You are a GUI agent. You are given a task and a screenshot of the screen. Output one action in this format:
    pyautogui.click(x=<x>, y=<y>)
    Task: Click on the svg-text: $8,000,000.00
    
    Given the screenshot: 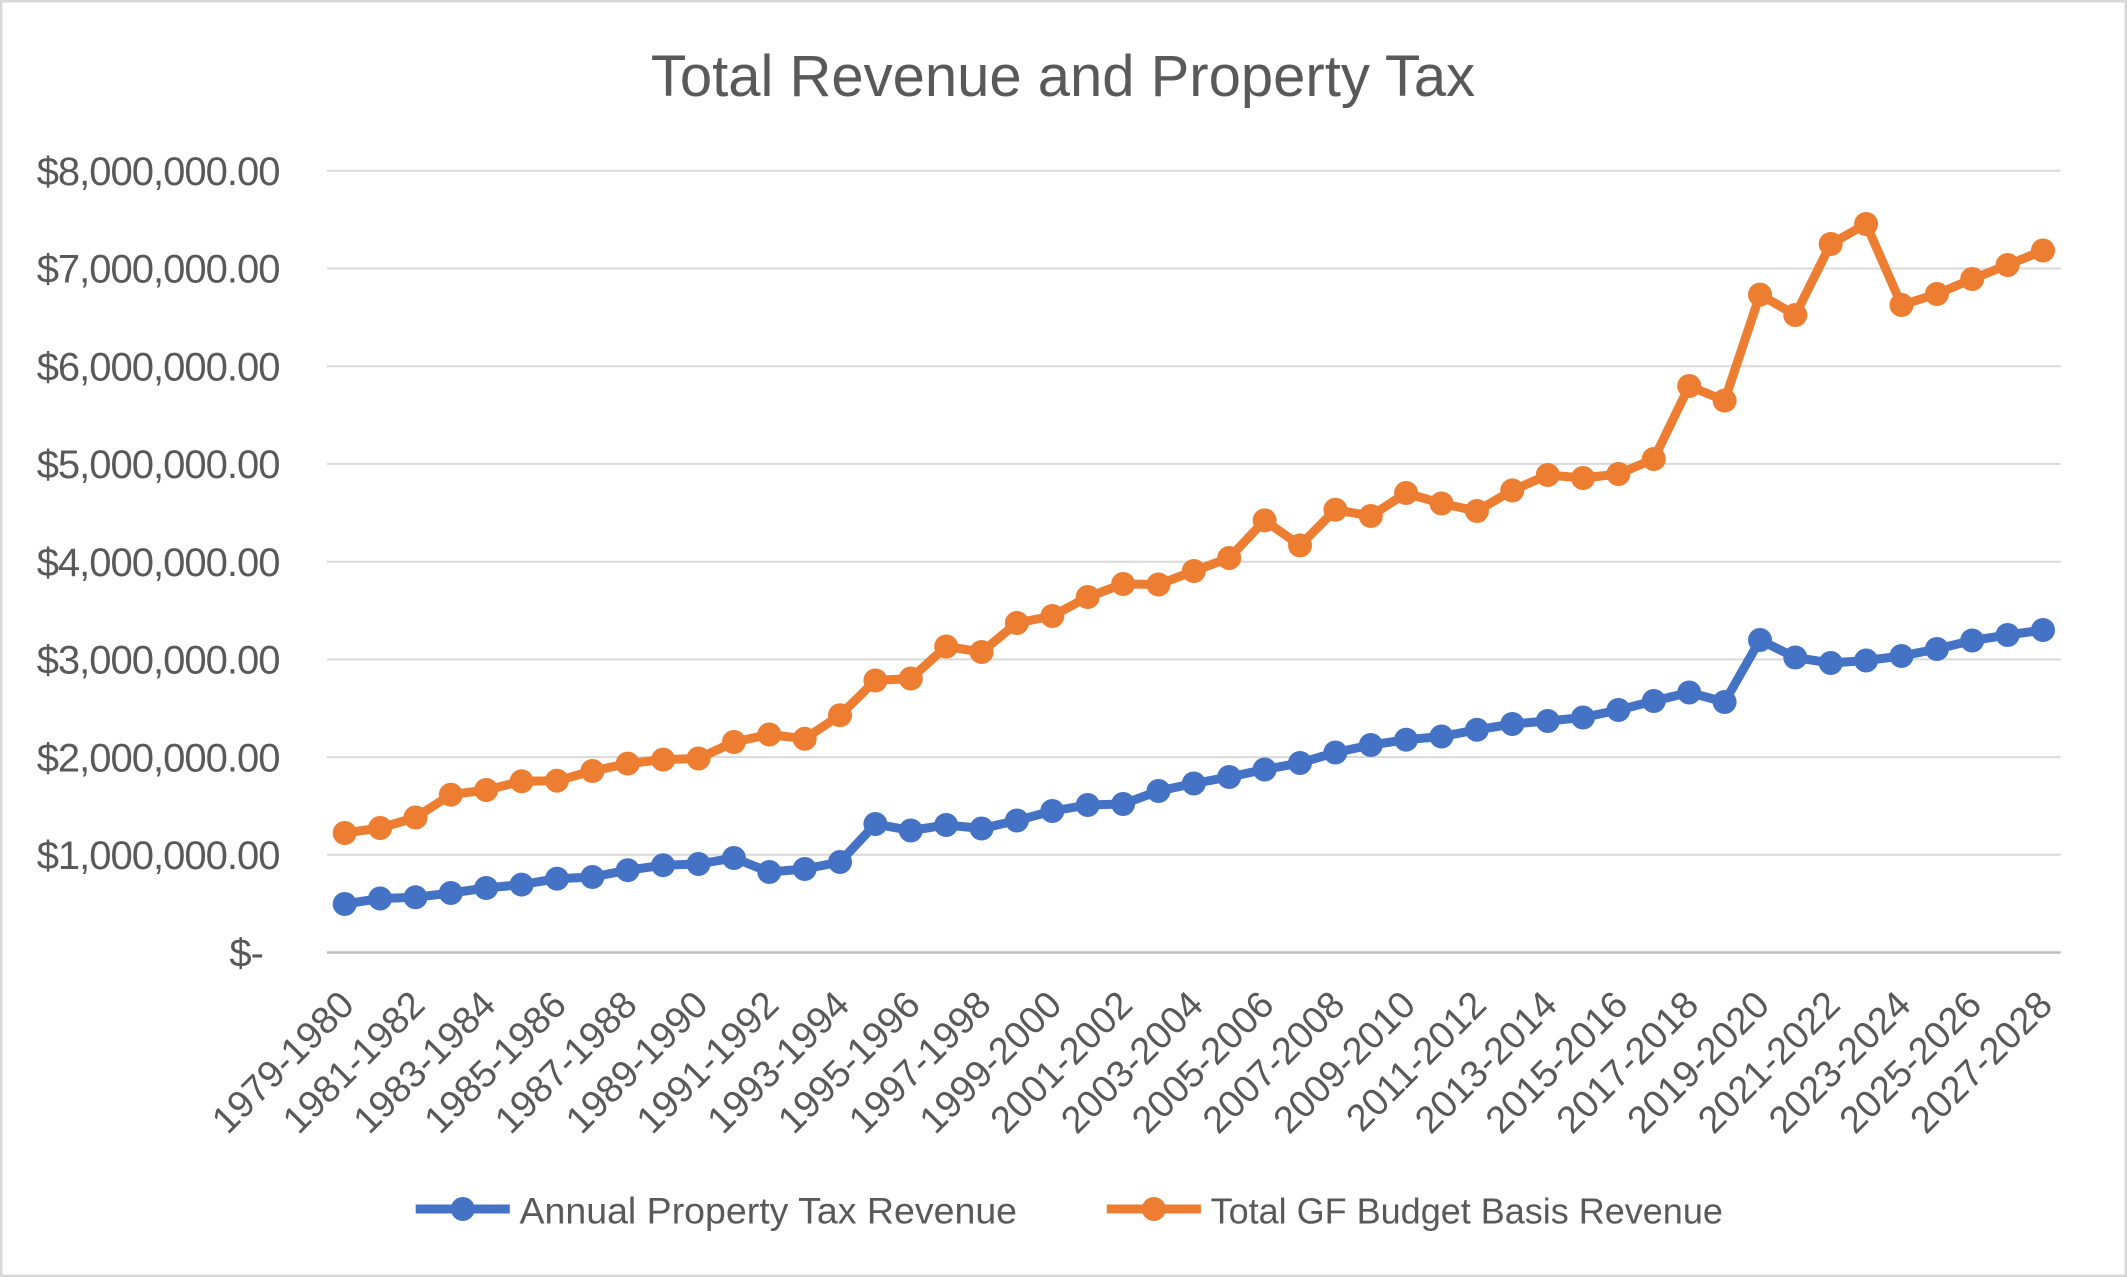 What is the action you would take?
    pyautogui.click(x=158, y=172)
    